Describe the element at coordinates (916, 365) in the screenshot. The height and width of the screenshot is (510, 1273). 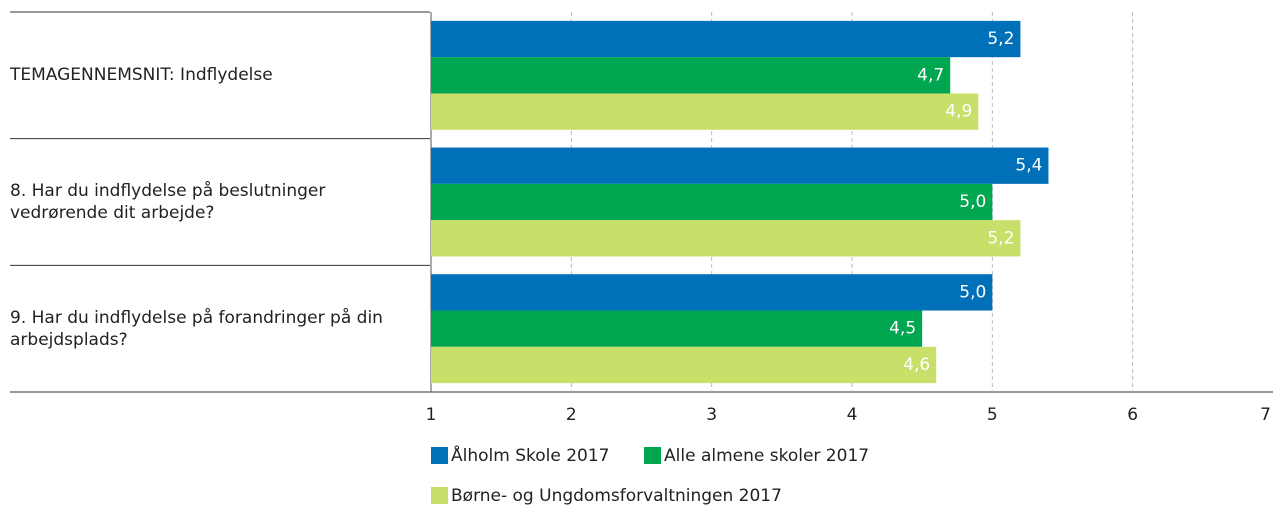
I see `data-label: 4,6` at that location.